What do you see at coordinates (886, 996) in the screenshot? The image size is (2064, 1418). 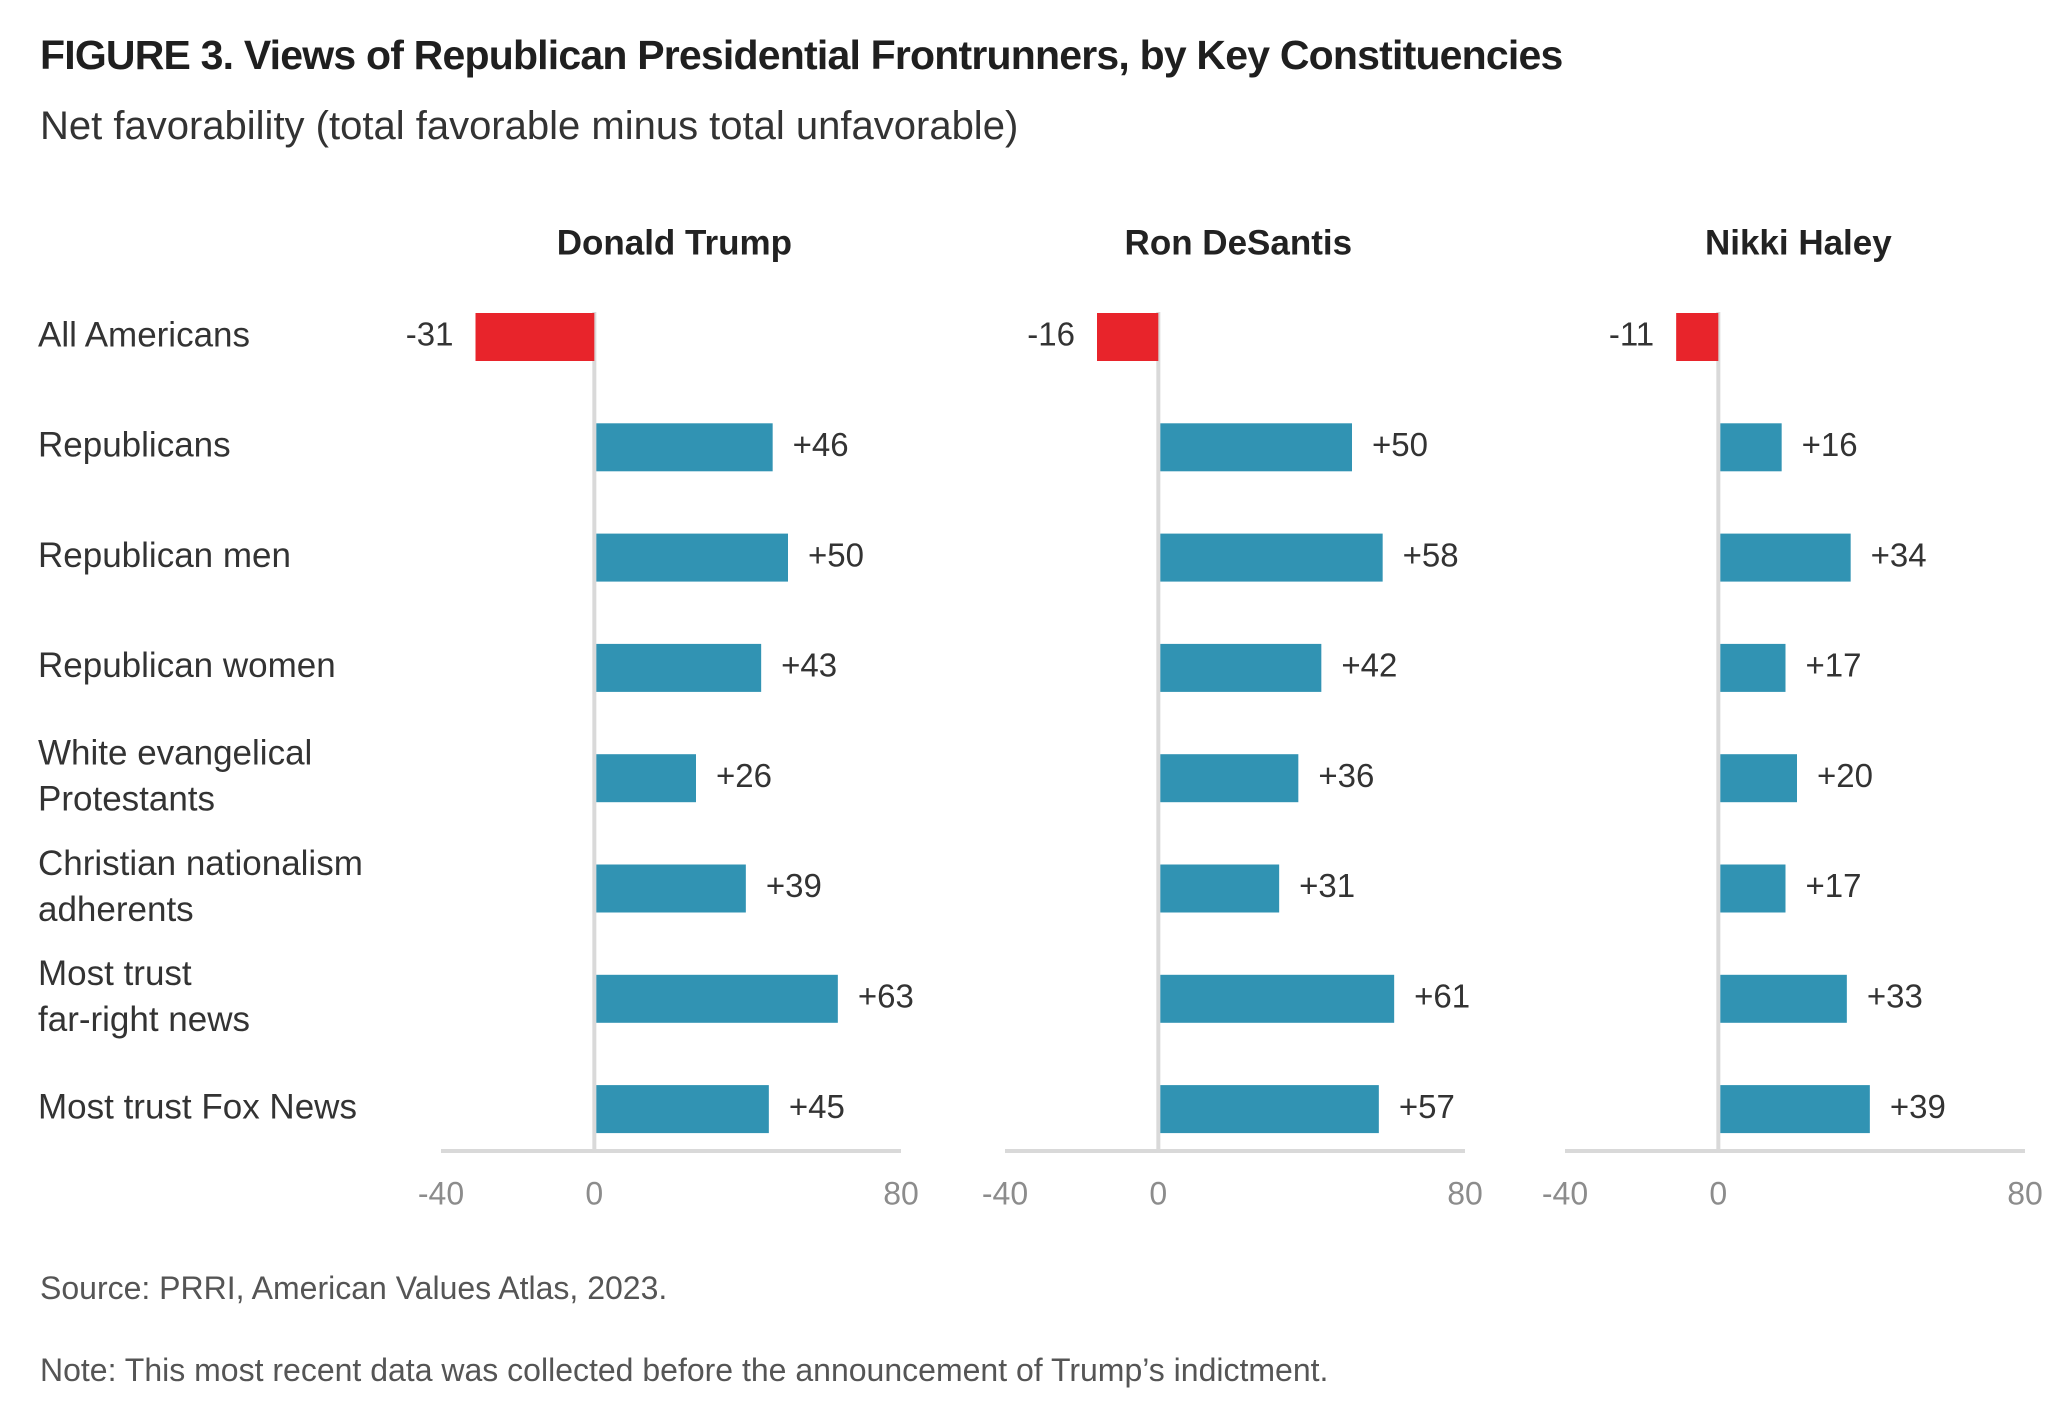 I see `data-label: +63` at bounding box center [886, 996].